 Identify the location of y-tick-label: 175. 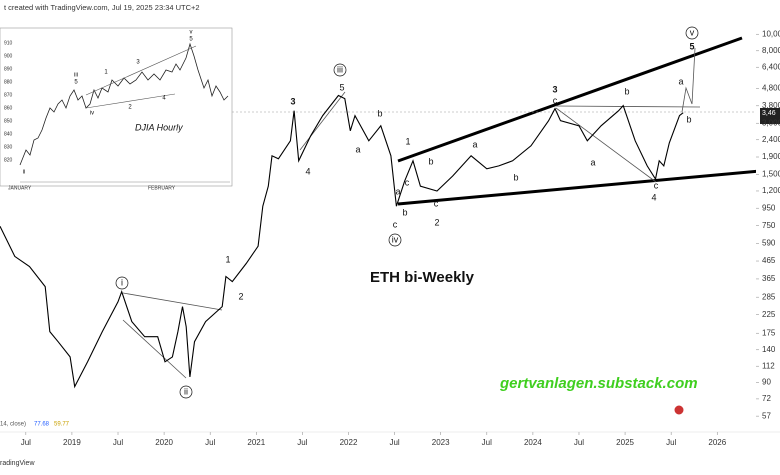
(769, 332).